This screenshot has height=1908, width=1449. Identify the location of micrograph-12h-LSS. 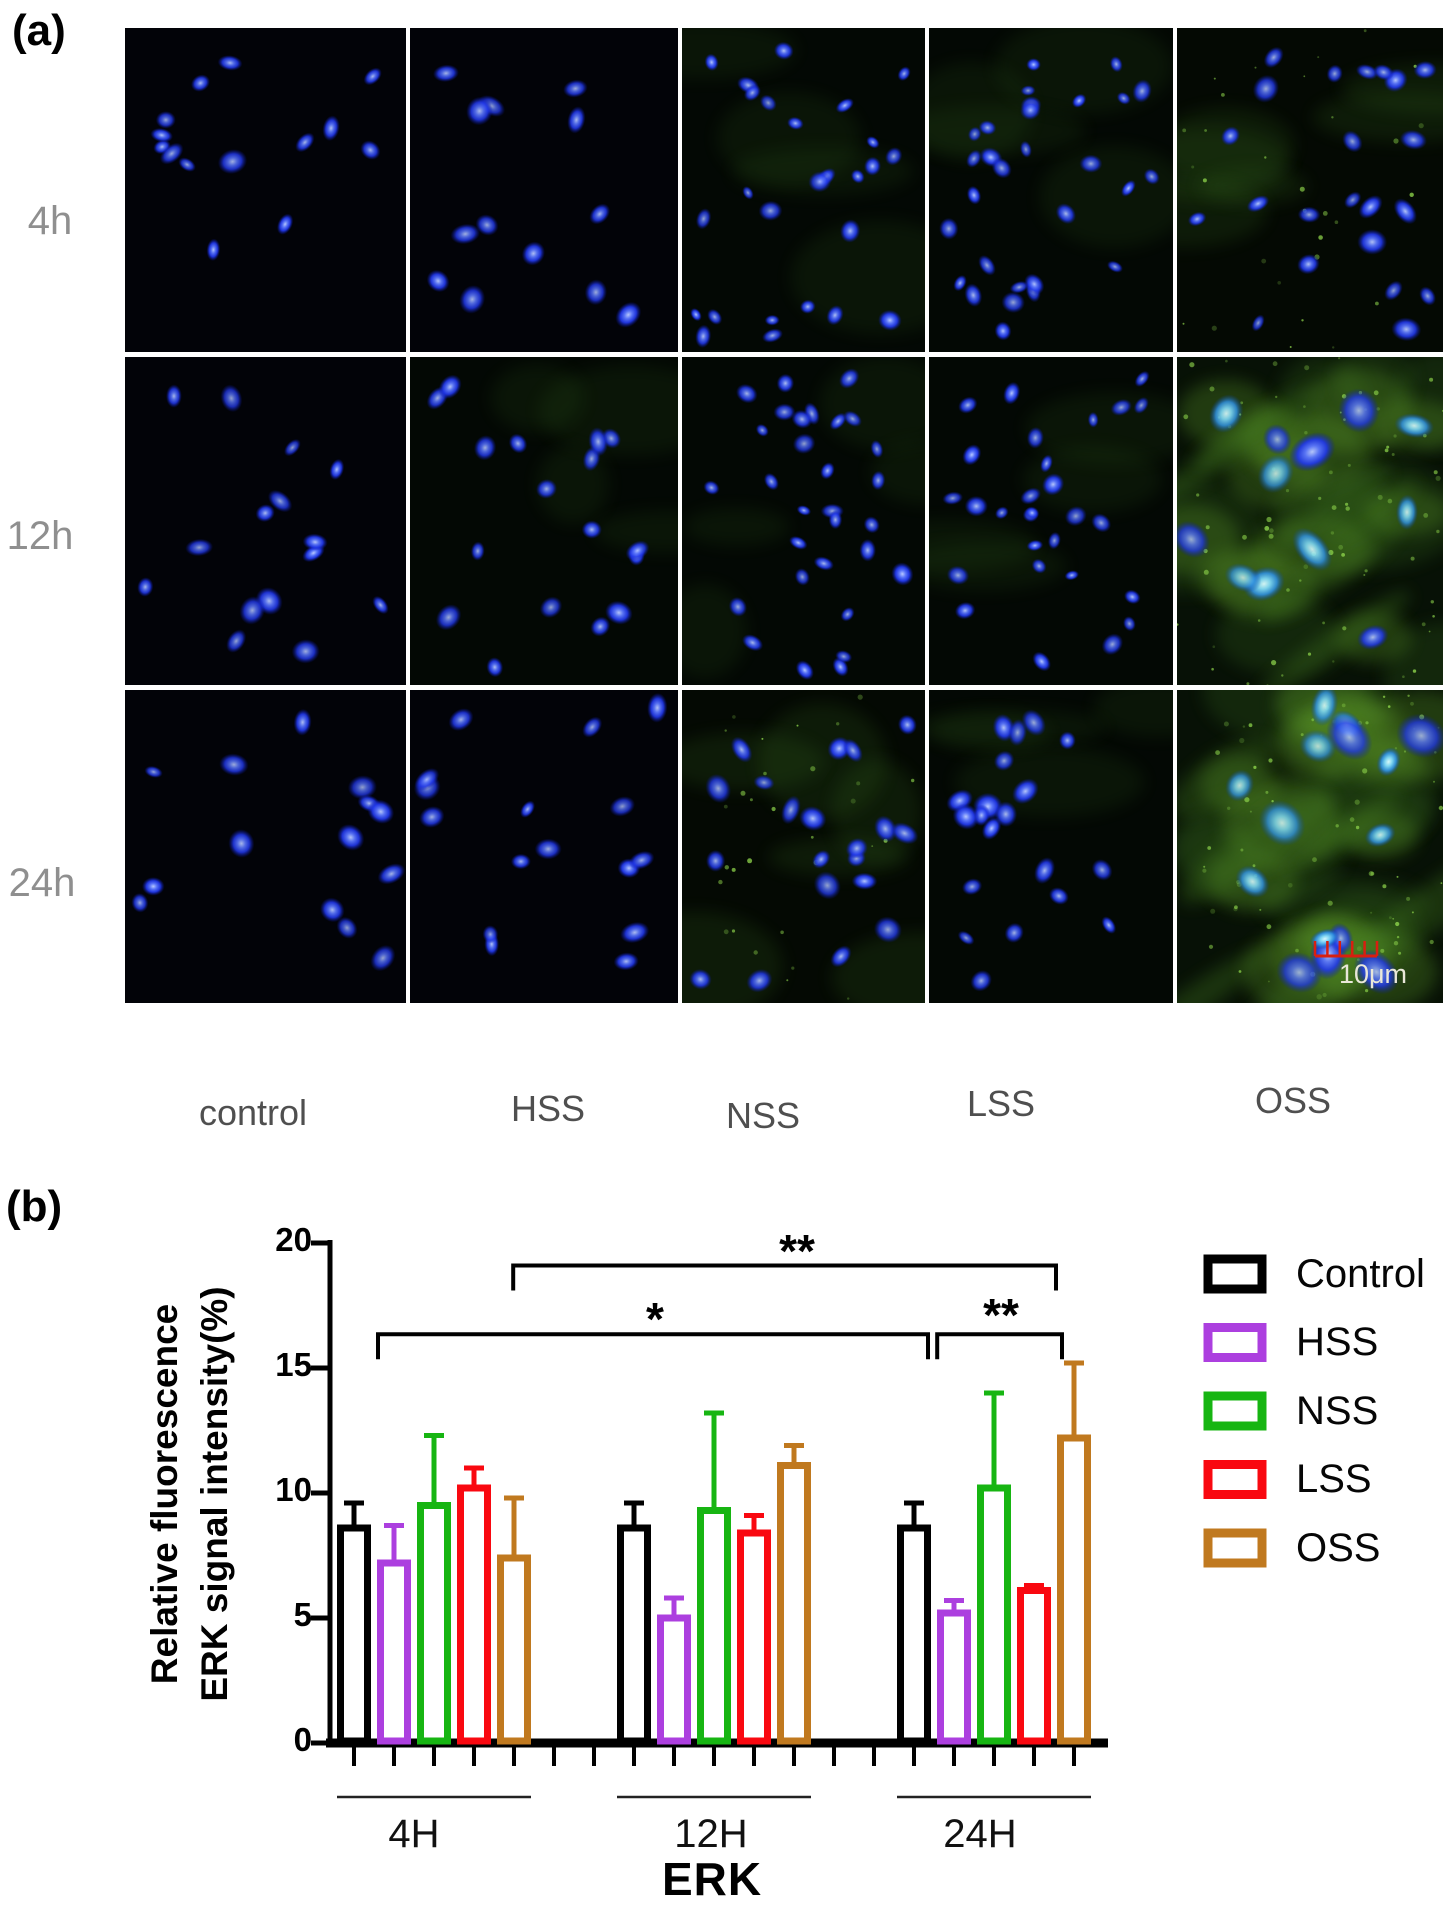
(1051, 521).